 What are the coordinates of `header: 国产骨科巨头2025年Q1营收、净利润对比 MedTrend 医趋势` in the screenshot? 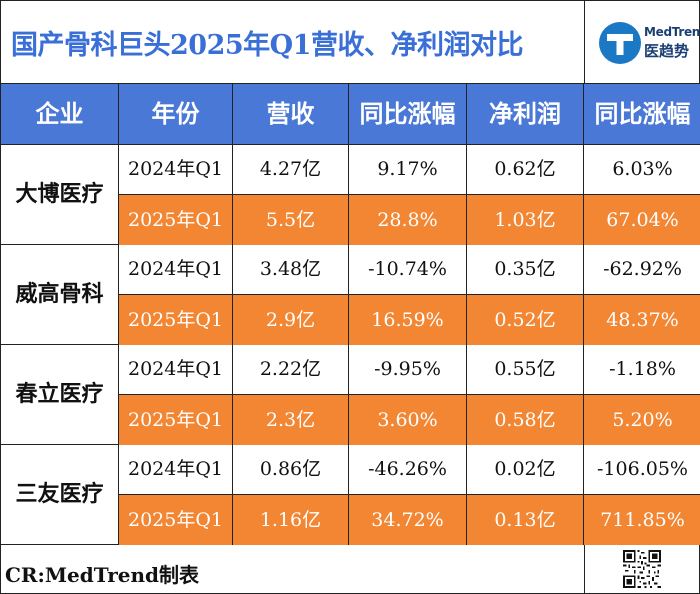 It's located at (350, 42).